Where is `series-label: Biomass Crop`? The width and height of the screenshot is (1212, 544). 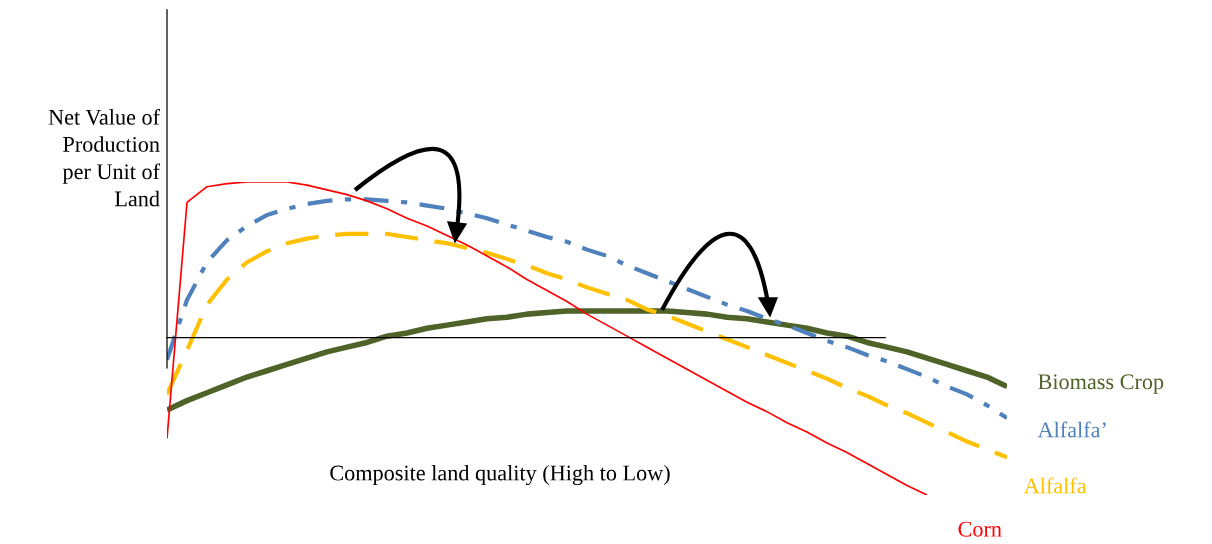
series-label: Biomass Crop is located at coordinates (1101, 384).